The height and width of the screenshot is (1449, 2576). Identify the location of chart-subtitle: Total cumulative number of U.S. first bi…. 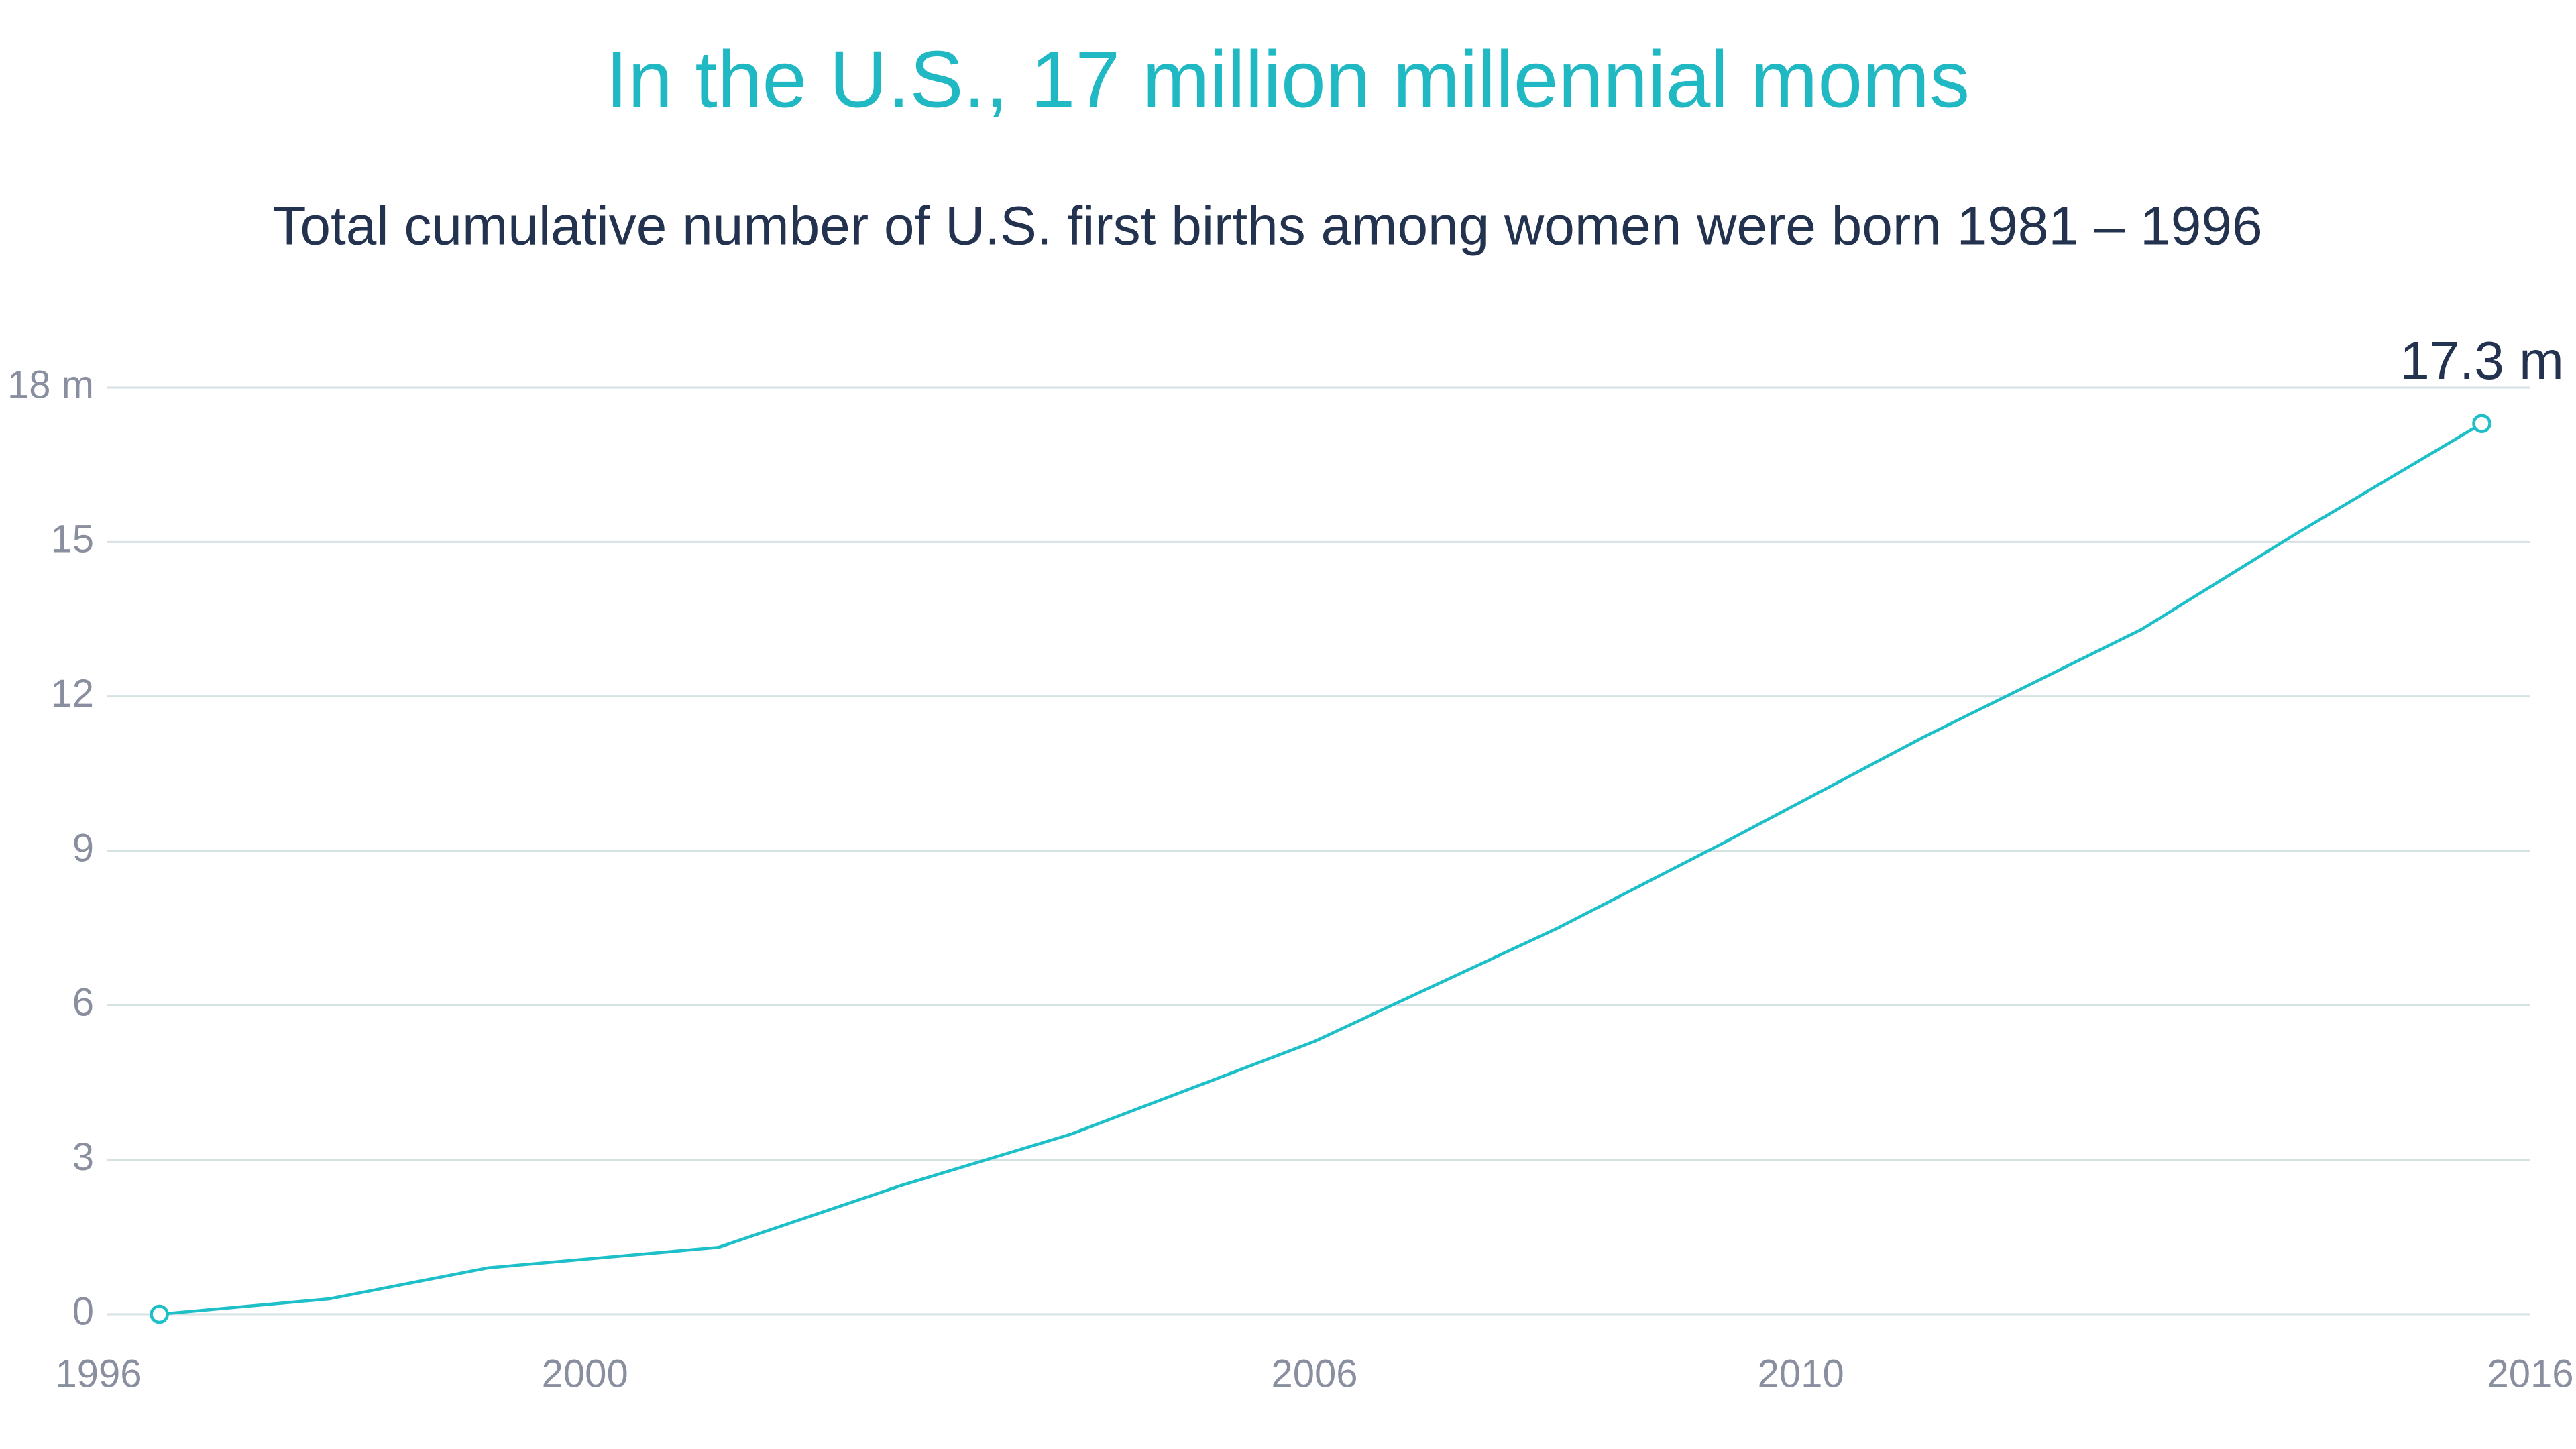
(1267, 226).